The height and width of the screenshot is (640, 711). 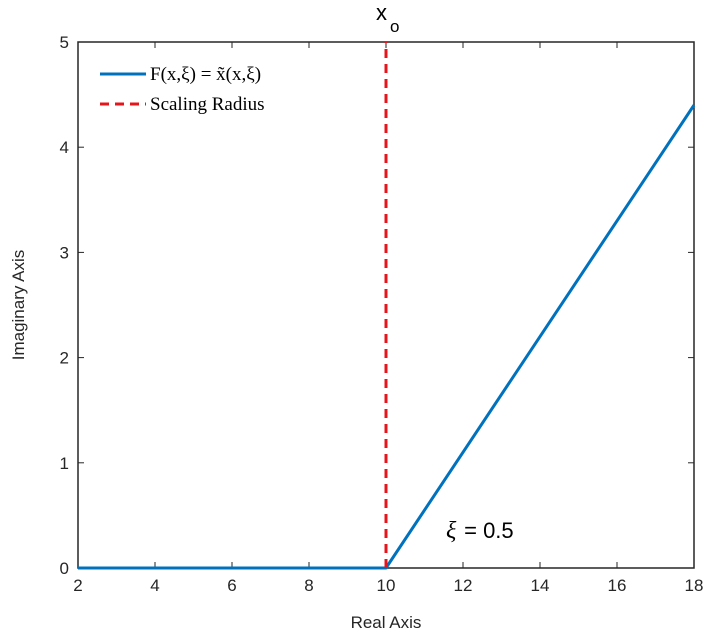 I want to click on x-tick-labels: 2 4 6 8 10 12 14 16 18, so click(x=388, y=585).